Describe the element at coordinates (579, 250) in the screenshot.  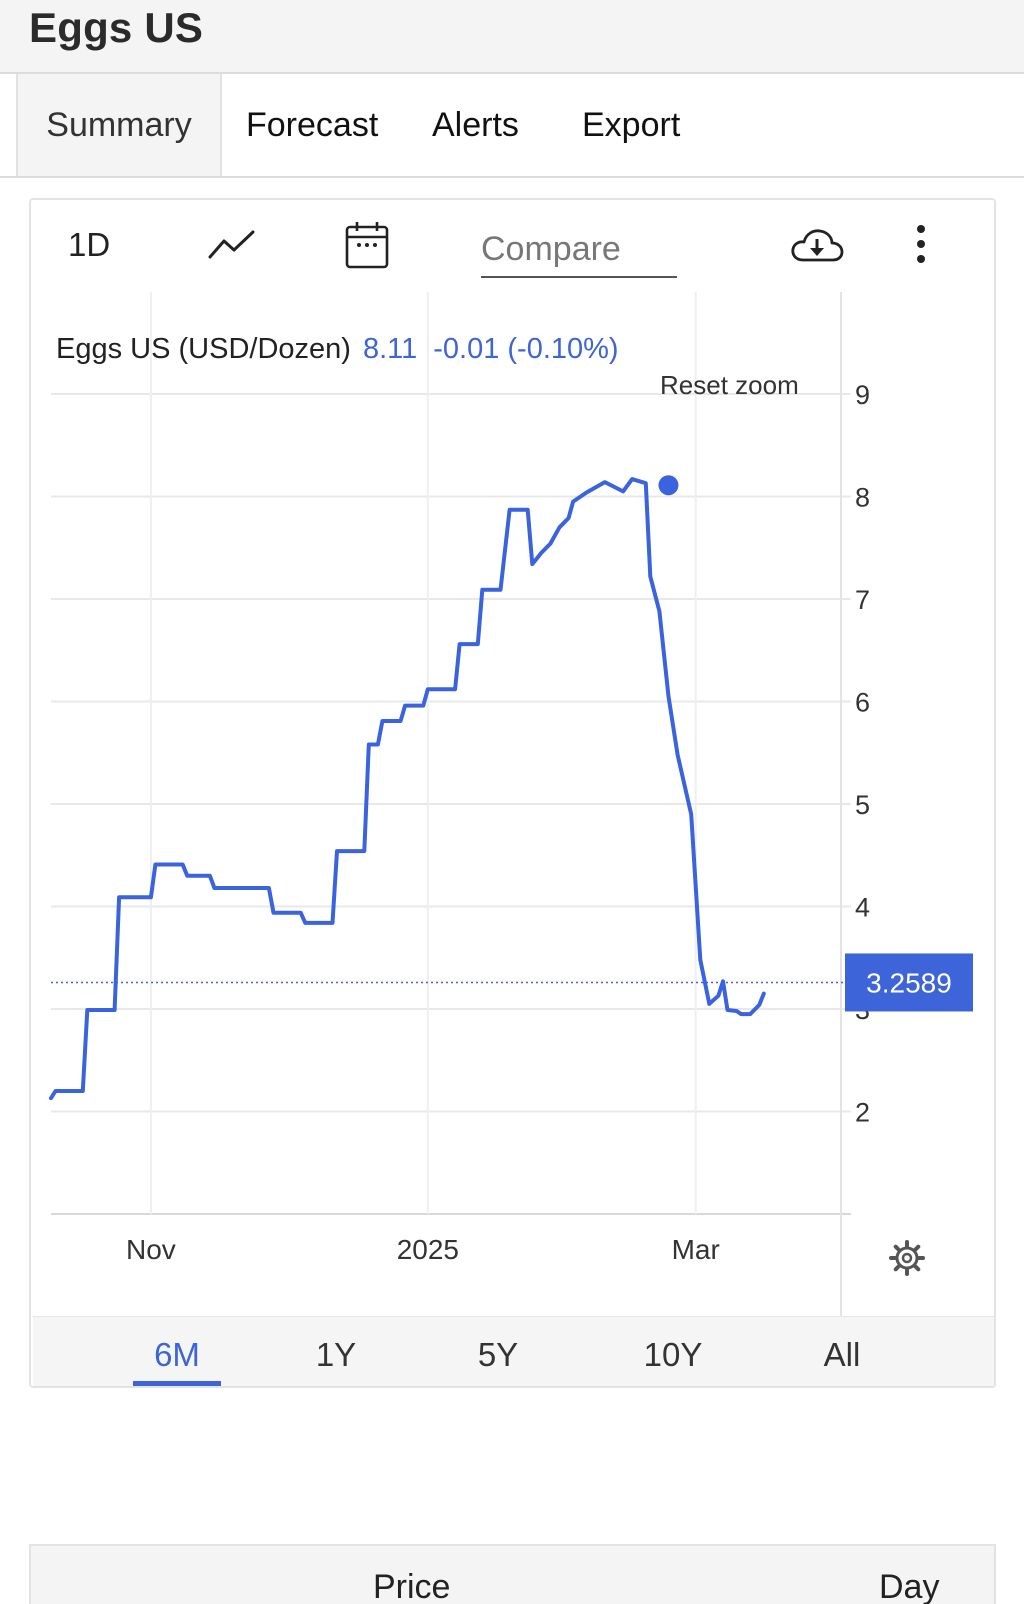
I see `compare-input` at that location.